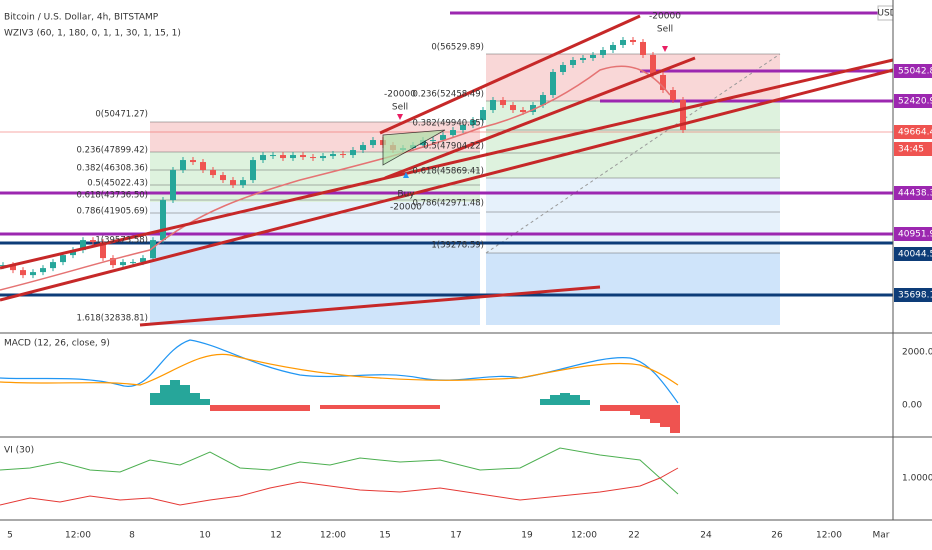 Image resolution: width=932 pixels, height=550 pixels. What do you see at coordinates (706, 536) in the screenshot?
I see `time-label: 24` at bounding box center [706, 536].